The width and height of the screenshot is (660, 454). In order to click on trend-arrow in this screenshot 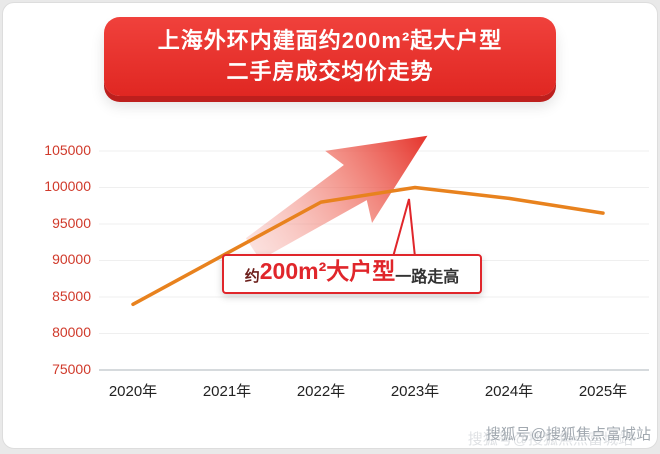, I will do `click(336, 197)`.